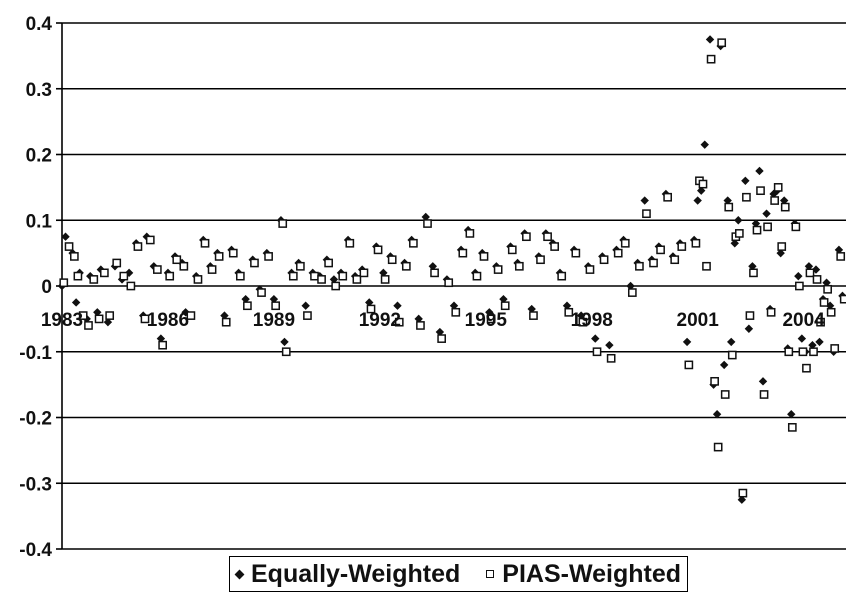  Describe the element at coordinates (35, 484) in the screenshot. I see `y-tick-label: -0.3` at that location.